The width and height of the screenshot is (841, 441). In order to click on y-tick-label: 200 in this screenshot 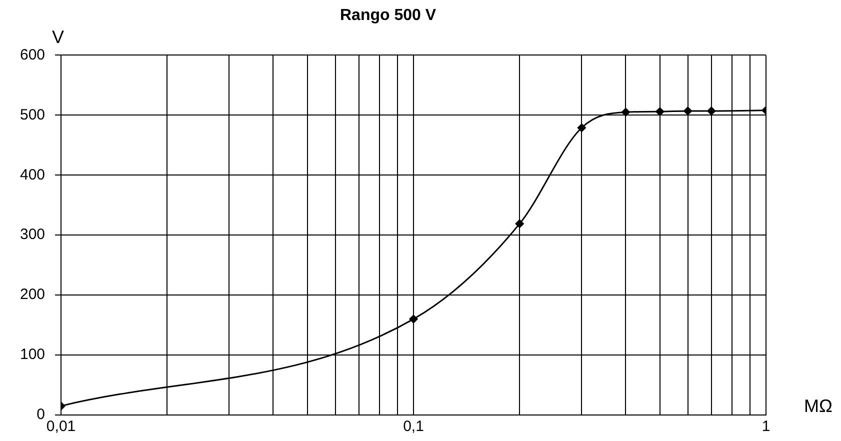, I will do `click(33, 295)`.